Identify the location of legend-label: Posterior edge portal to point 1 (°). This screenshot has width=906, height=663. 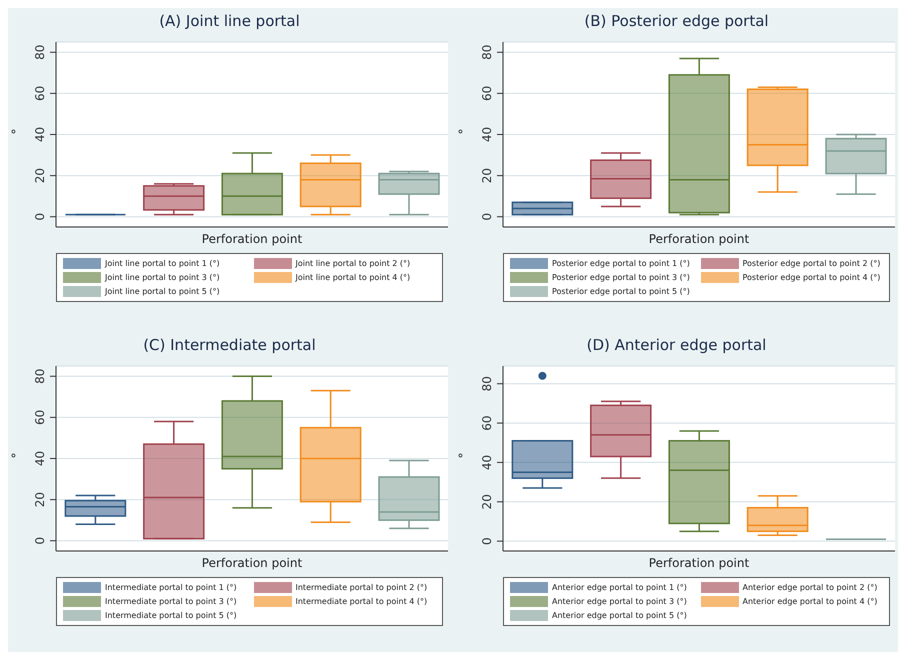
(621, 263).